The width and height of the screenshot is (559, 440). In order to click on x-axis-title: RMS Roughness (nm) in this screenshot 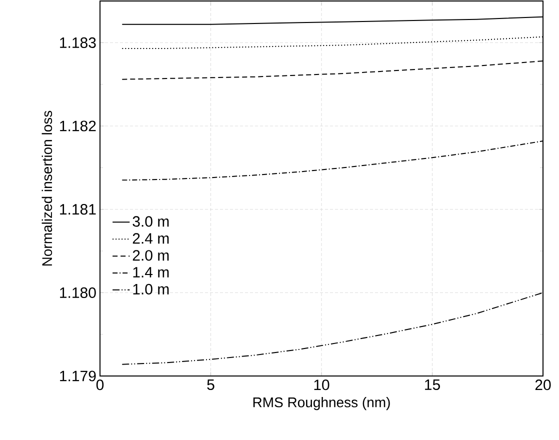, I will do `click(321, 403)`.